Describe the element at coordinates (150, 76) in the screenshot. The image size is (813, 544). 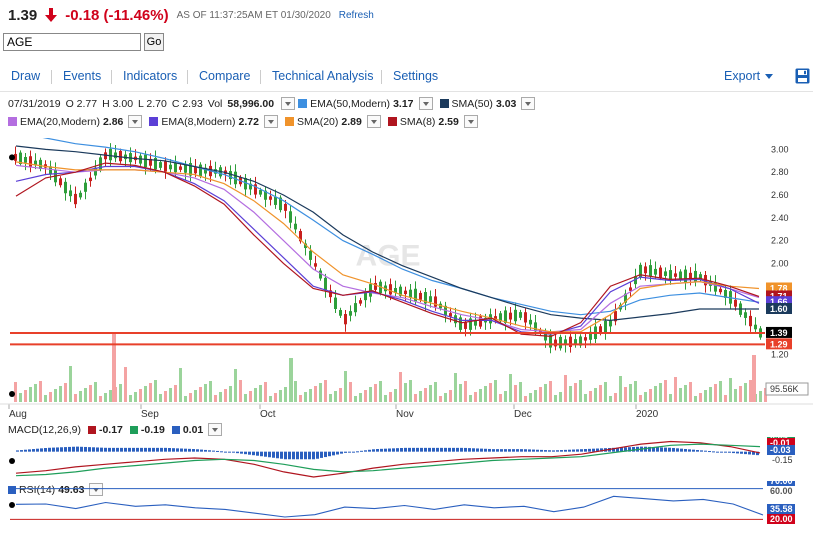
I see `menu-indicators: Indicators` at that location.